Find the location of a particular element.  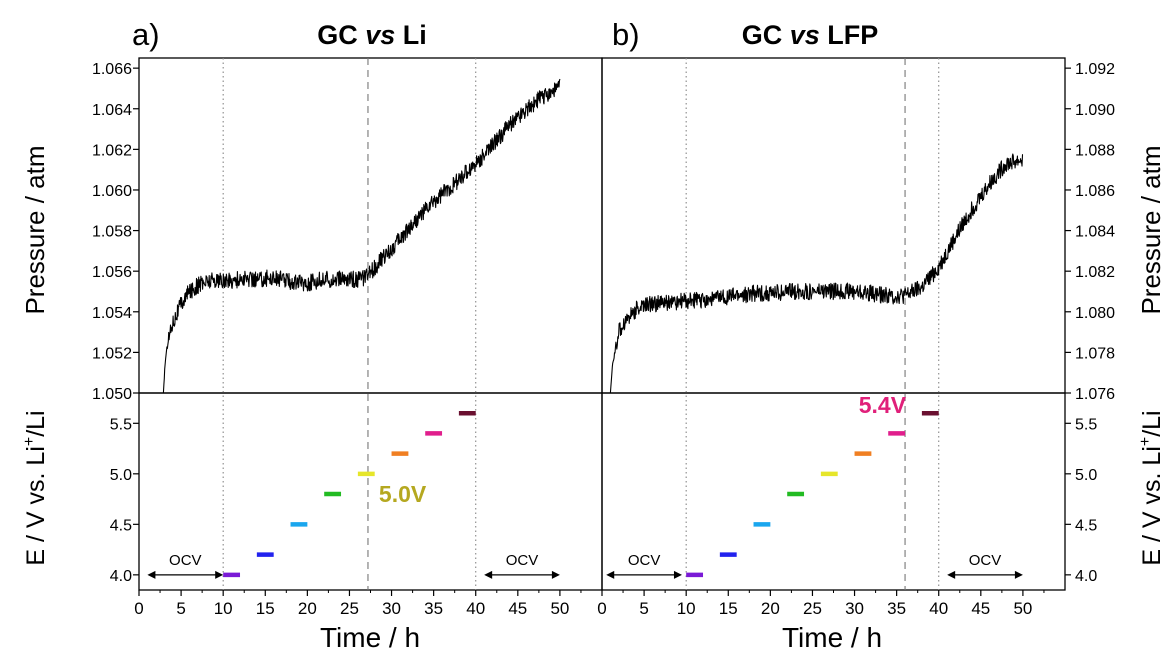

x-tick-label-b-5: 5 is located at coordinates (643, 608).